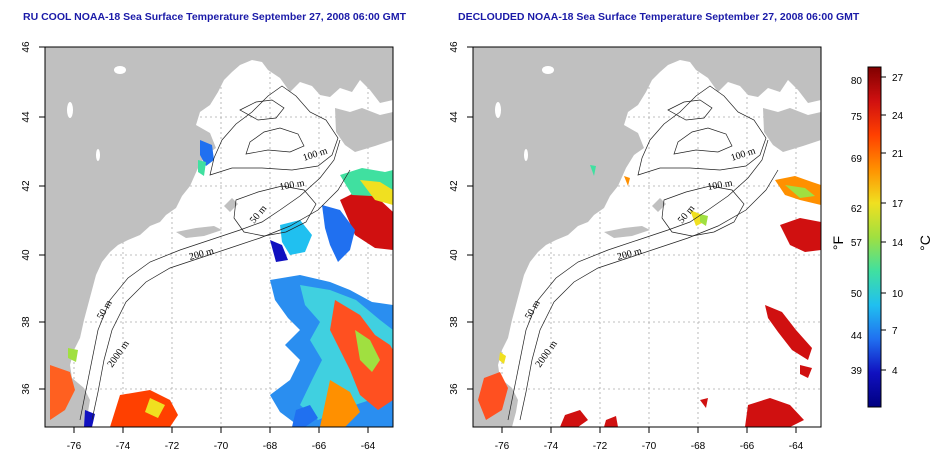  What do you see at coordinates (925, 243) in the screenshot?
I see `celsius-unit-label: °C` at bounding box center [925, 243].